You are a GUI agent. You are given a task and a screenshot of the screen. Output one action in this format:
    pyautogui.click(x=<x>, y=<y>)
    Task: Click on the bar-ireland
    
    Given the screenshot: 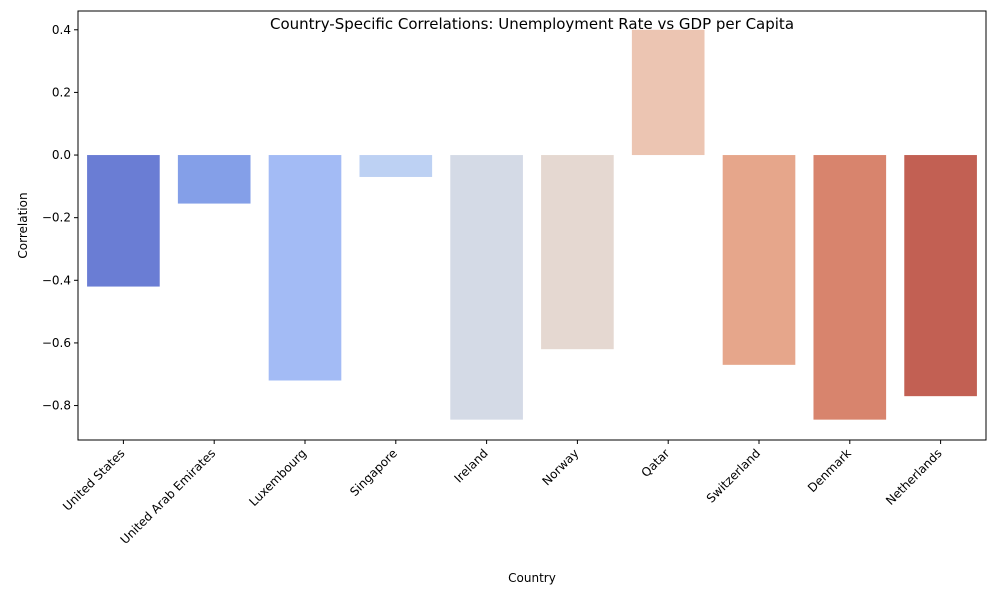 What is the action you would take?
    pyautogui.click(x=486, y=287)
    